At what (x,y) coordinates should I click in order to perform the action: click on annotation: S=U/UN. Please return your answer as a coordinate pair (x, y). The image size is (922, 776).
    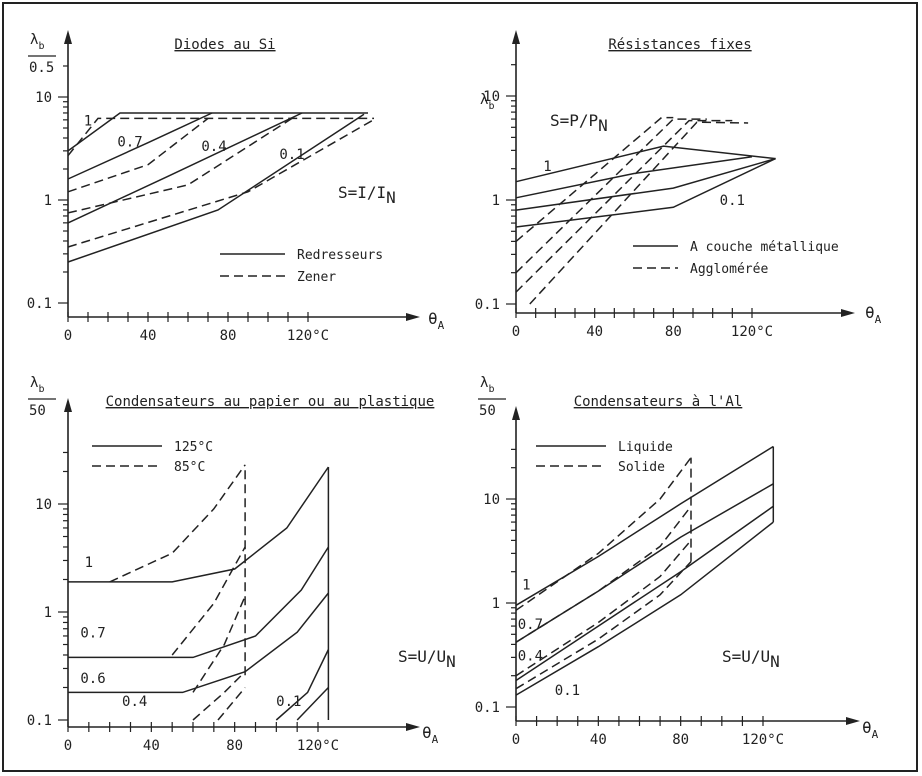
    Looking at the image, I should click on (751, 659).